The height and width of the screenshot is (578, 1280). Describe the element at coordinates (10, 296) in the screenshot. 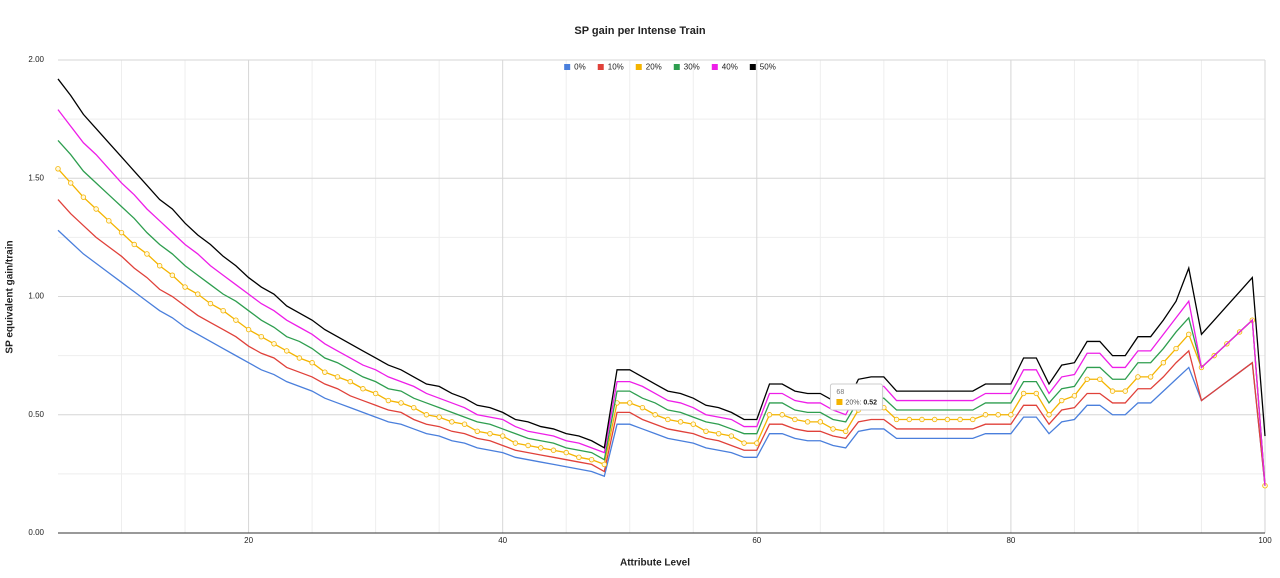

I see `y-axis-title: SP equivalent gain/train` at that location.